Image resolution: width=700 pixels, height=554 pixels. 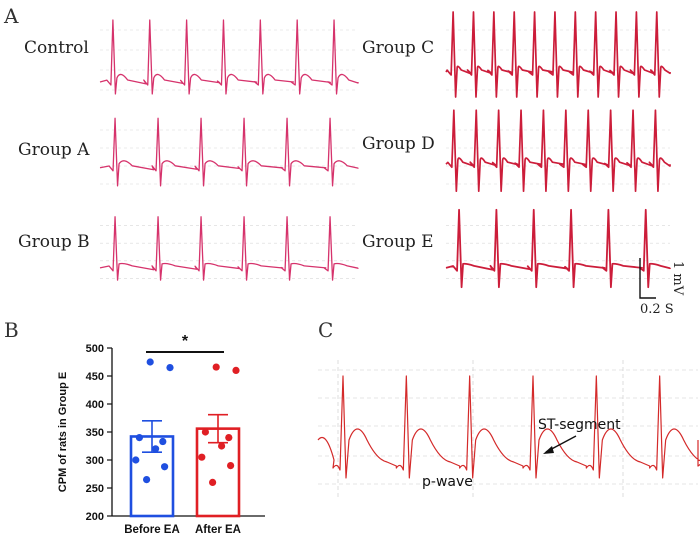 What do you see at coordinates (185, 341) in the screenshot?
I see `significance-marker: *` at bounding box center [185, 341].